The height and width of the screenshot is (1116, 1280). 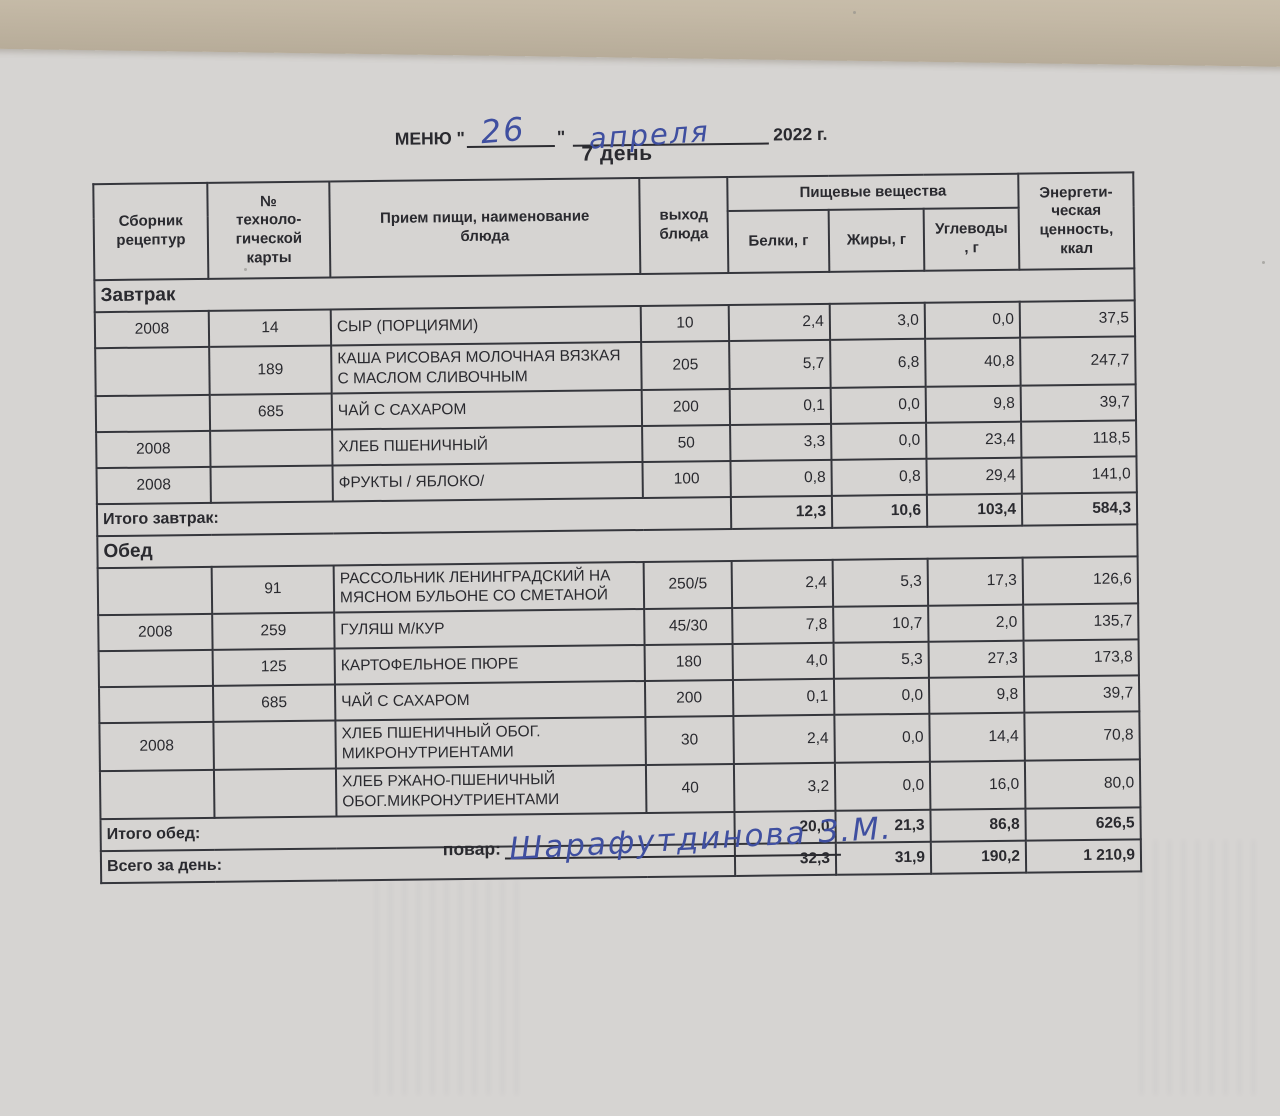 What do you see at coordinates (688, 585) in the screenshot?
I see `cell-yield: 250/5` at bounding box center [688, 585].